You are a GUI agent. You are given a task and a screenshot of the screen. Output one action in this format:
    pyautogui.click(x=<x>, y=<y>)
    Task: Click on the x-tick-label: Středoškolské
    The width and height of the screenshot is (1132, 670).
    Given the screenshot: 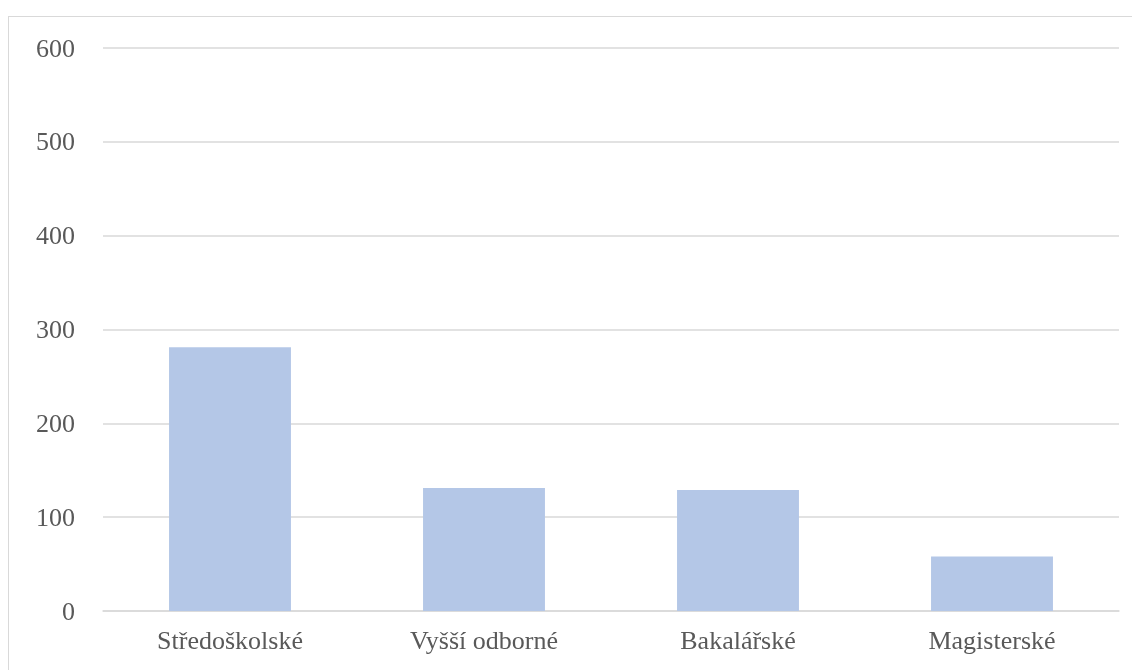 What is the action you would take?
    pyautogui.click(x=230, y=640)
    